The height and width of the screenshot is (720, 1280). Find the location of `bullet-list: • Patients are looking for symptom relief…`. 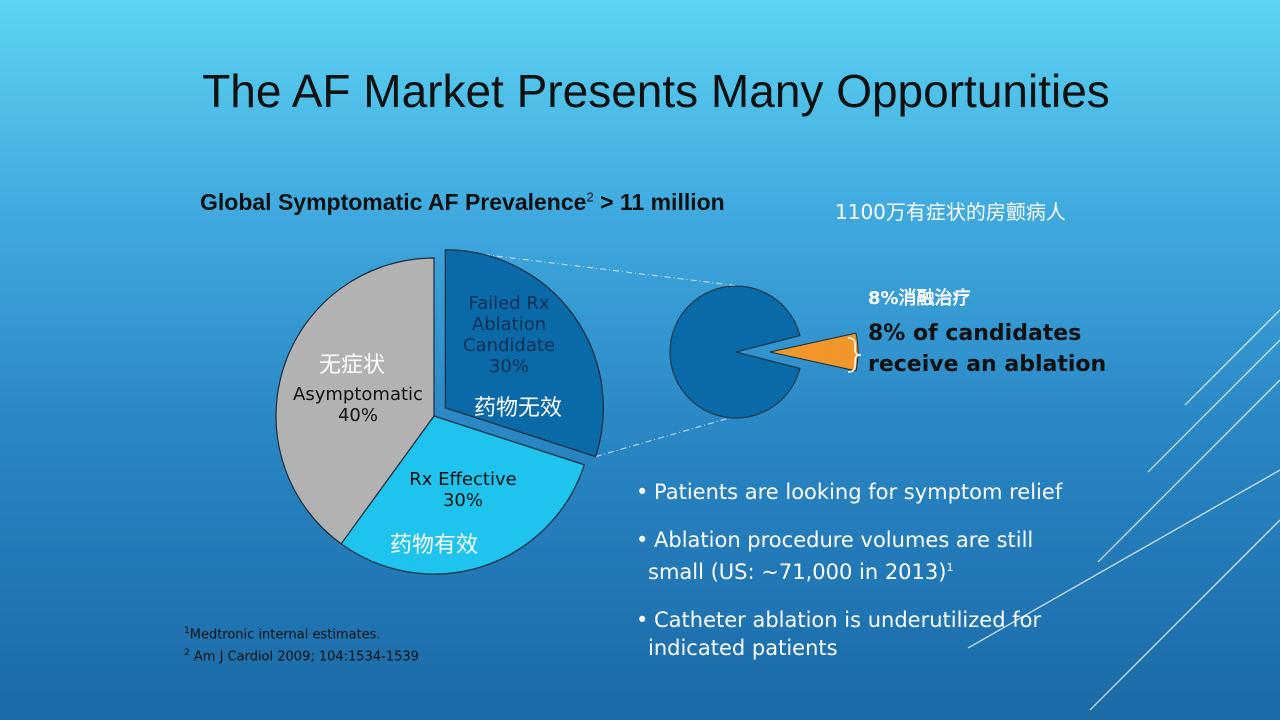

bullet-list: • Patients are looking for symptom relief… is located at coordinates (876, 580).